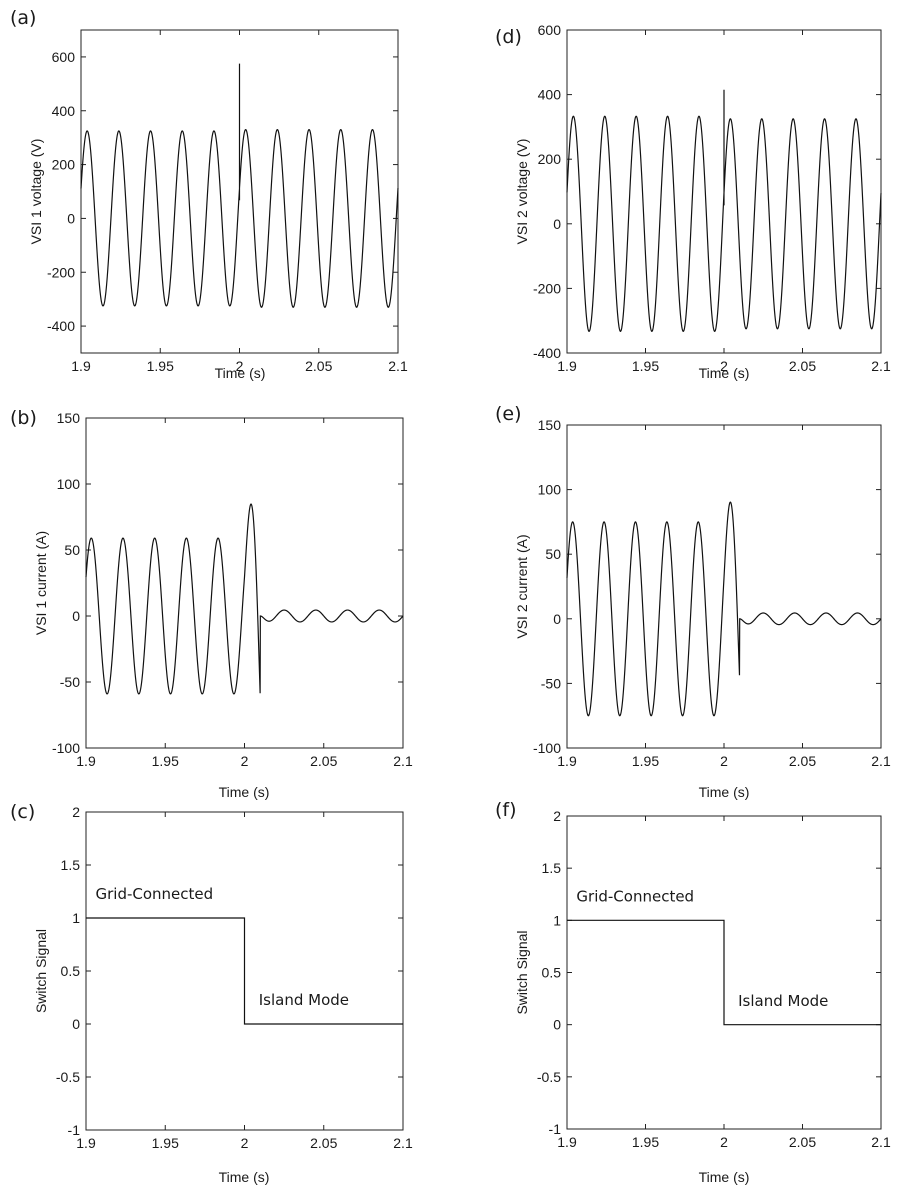 Image resolution: width=898 pixels, height=1196 pixels. What do you see at coordinates (41, 583) in the screenshot?
I see `y-axis-label: VSI 1 current (A)` at bounding box center [41, 583].